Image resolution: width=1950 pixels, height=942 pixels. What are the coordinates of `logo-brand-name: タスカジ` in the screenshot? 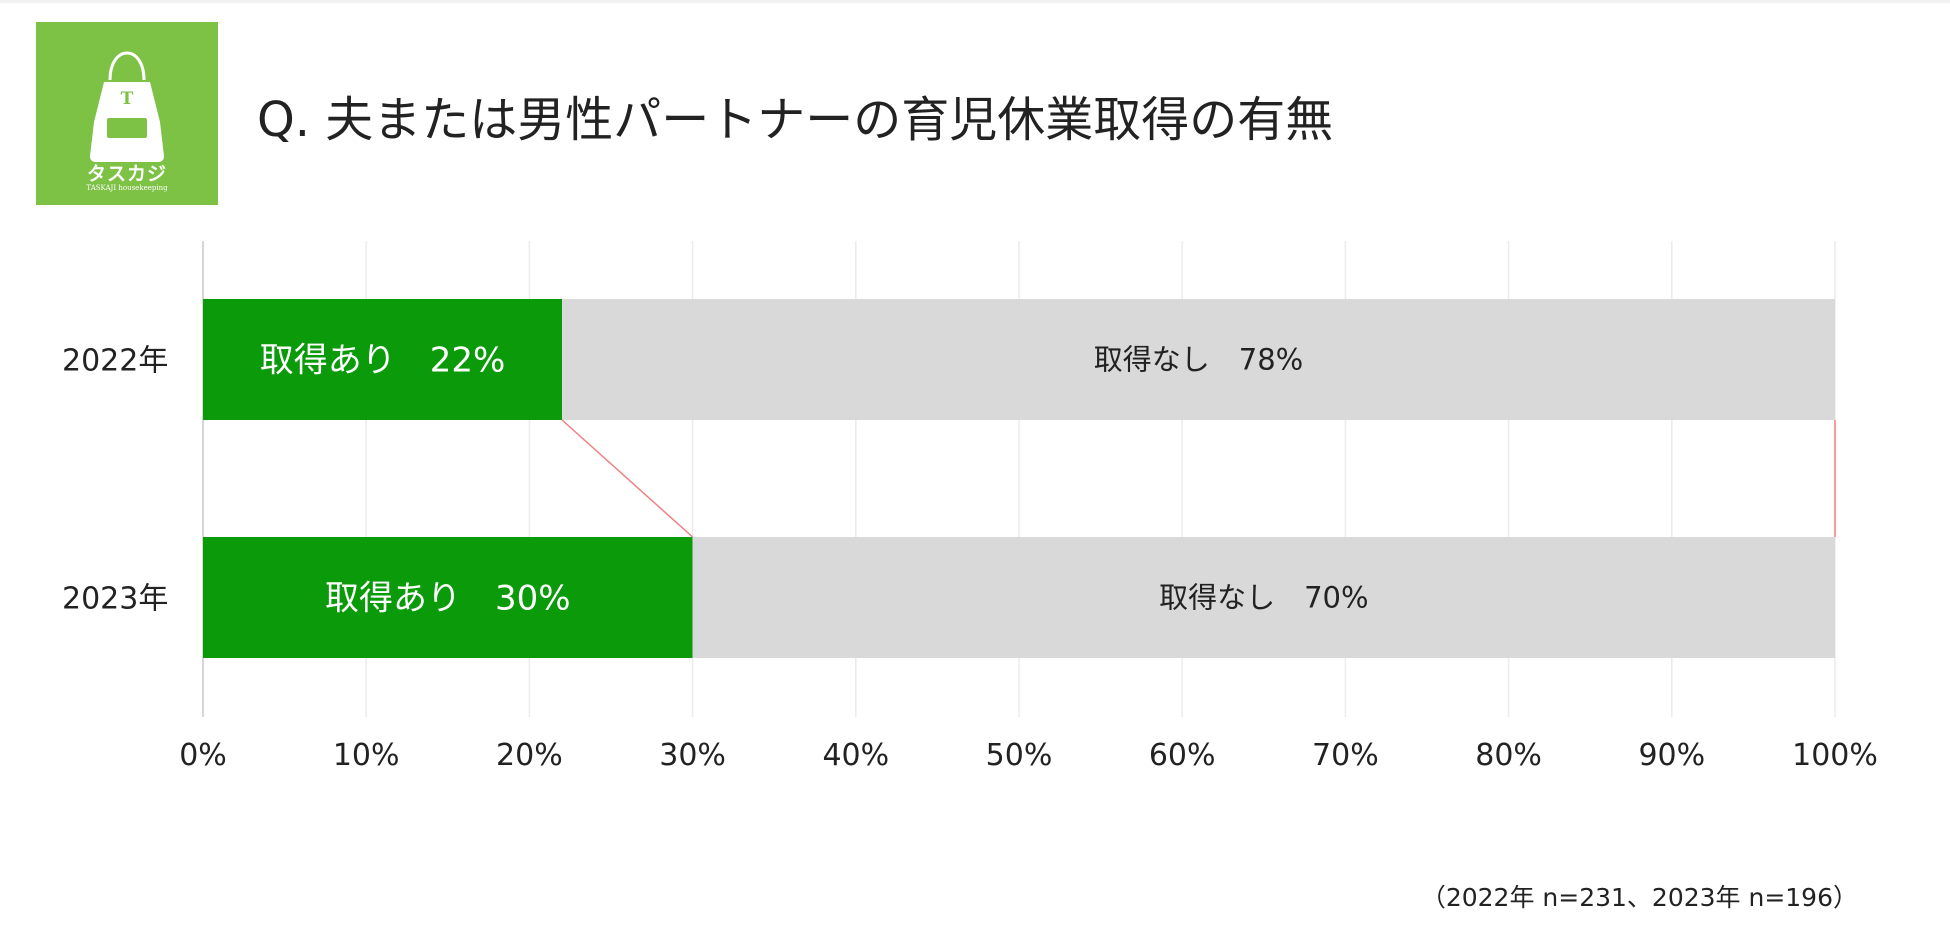 It's located at (126, 174).